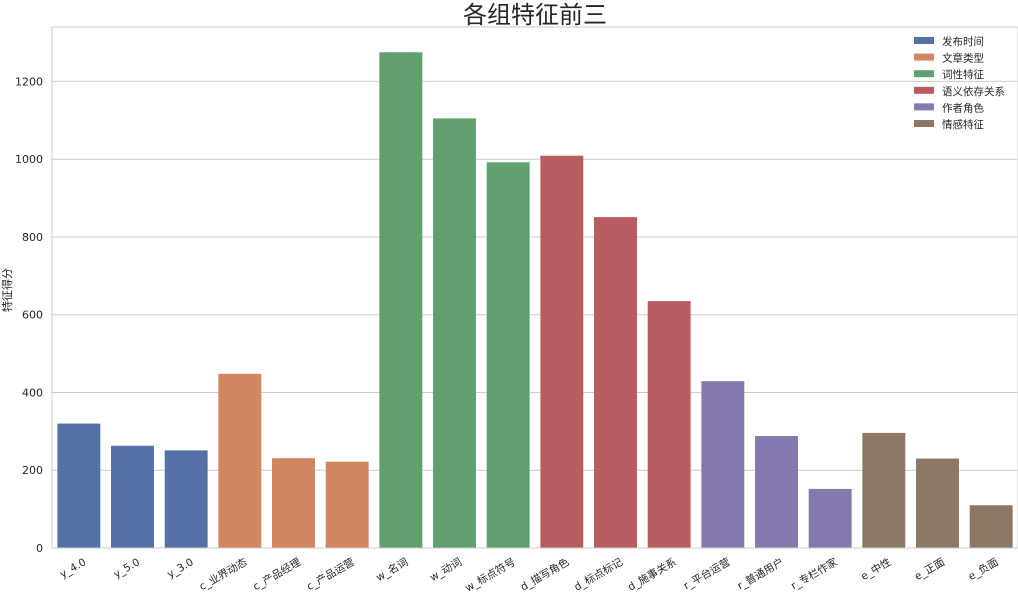  Describe the element at coordinates (930, 569) in the screenshot. I see `x-tick-label: e_正面` at that location.